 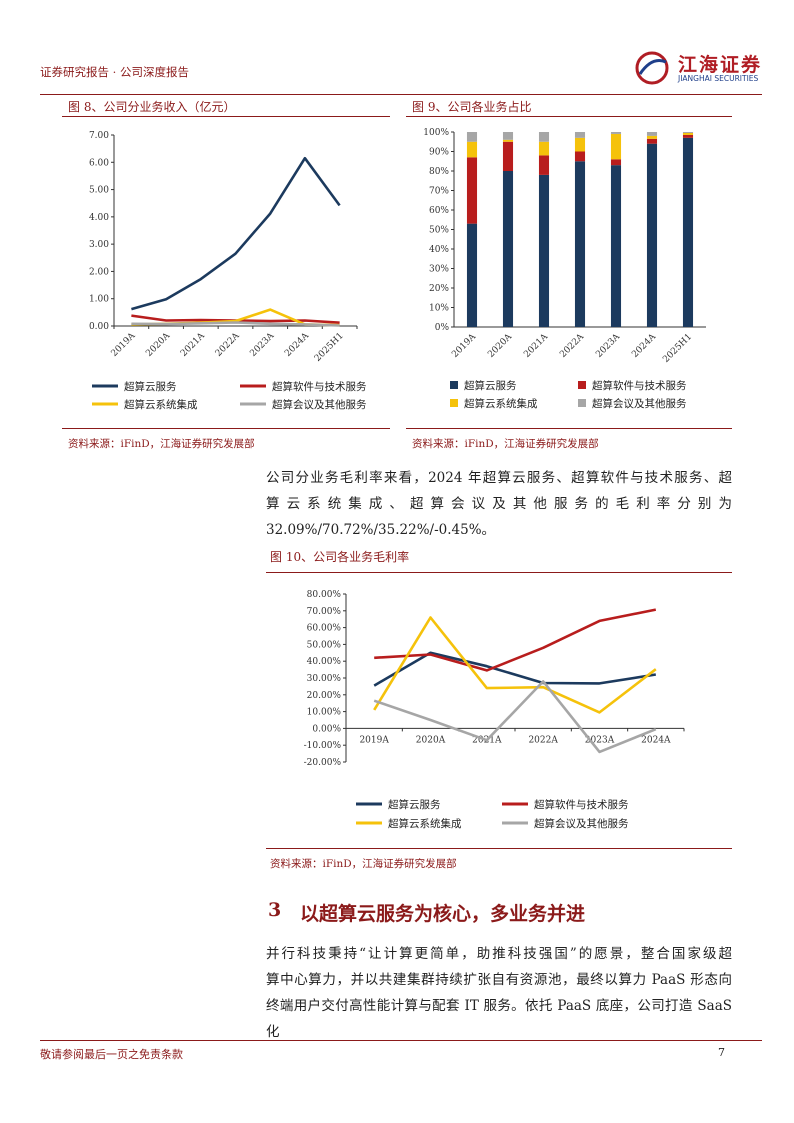 What do you see at coordinates (161, 444) in the screenshot?
I see `figure-8-source: 资料来源：iFinD，江海证券研究发展部` at bounding box center [161, 444].